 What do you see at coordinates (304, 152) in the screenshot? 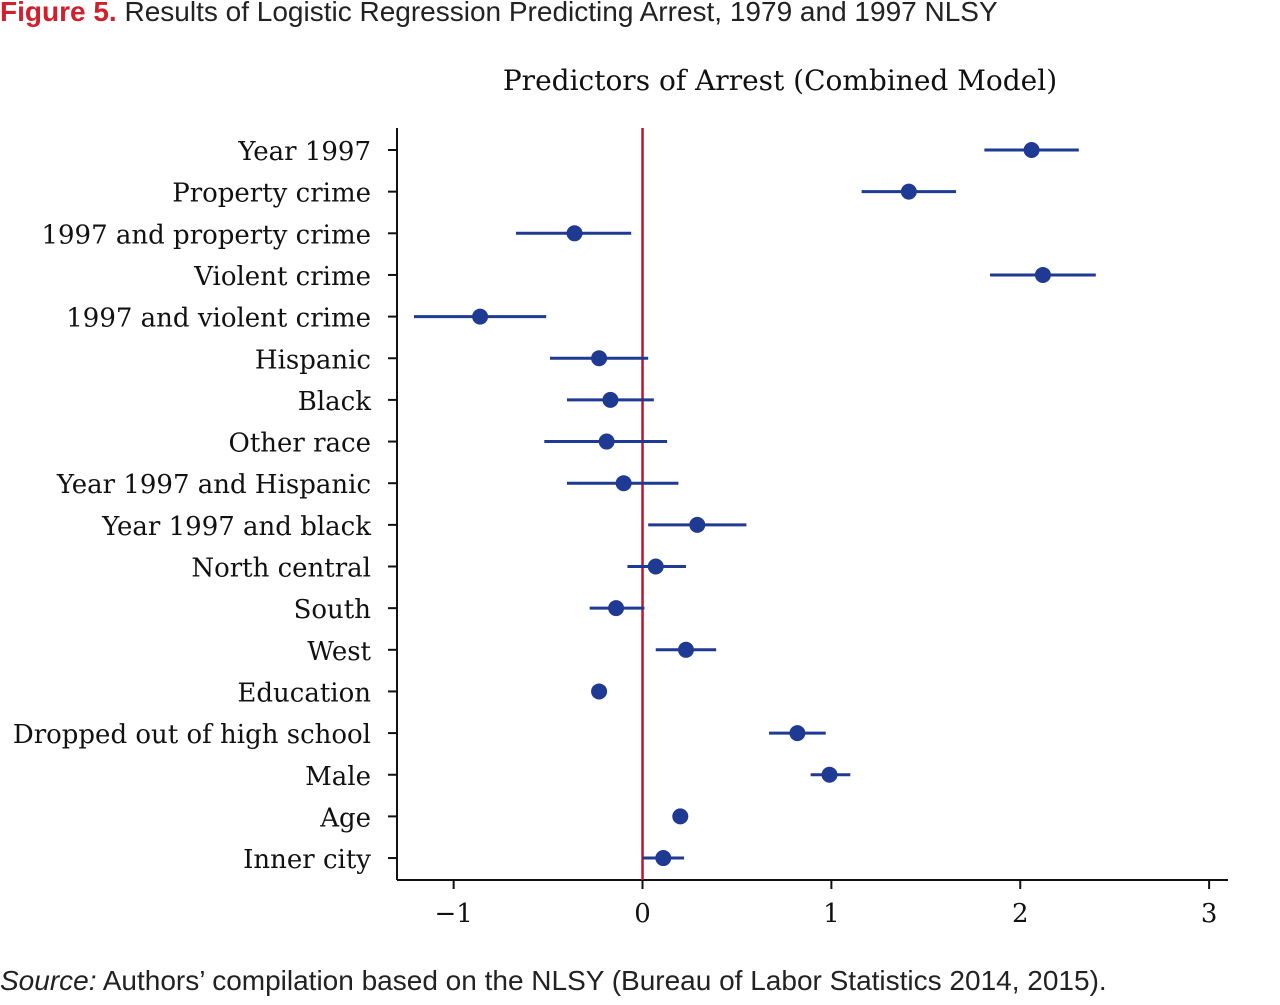
I see `y-tick-label: Year 1997` at bounding box center [304, 152].